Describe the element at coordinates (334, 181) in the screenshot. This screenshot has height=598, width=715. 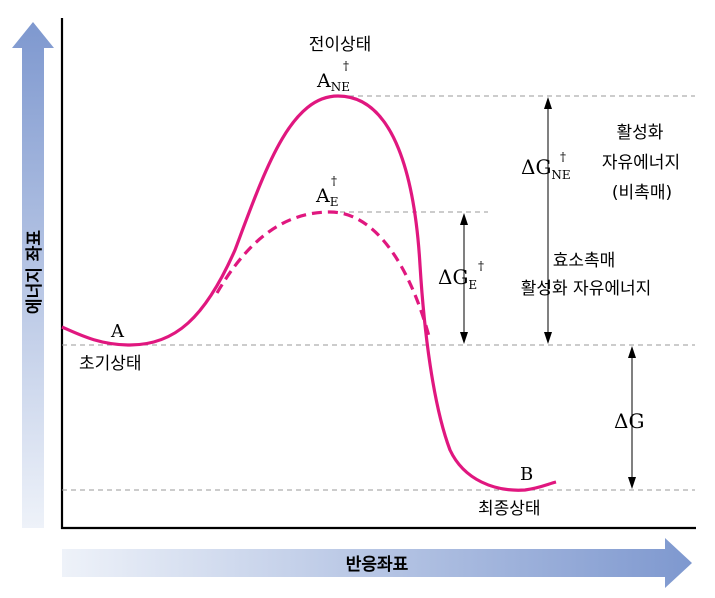
I see `ts-enzyme-dagger: †` at that location.